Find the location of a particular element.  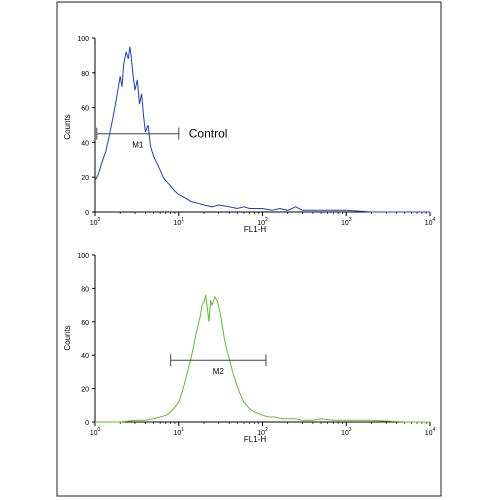

marker-label: M2 is located at coordinates (219, 371).